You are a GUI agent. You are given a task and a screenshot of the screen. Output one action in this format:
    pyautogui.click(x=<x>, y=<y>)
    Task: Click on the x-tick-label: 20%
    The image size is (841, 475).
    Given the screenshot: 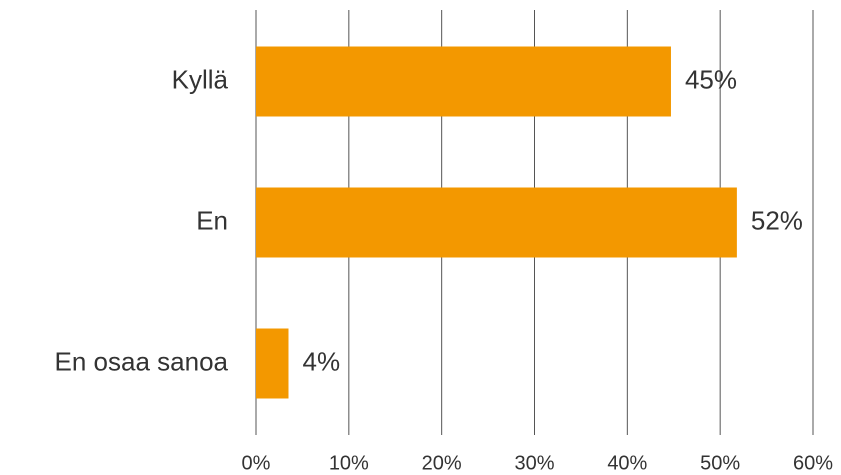 What is the action you would take?
    pyautogui.click(x=442, y=463)
    